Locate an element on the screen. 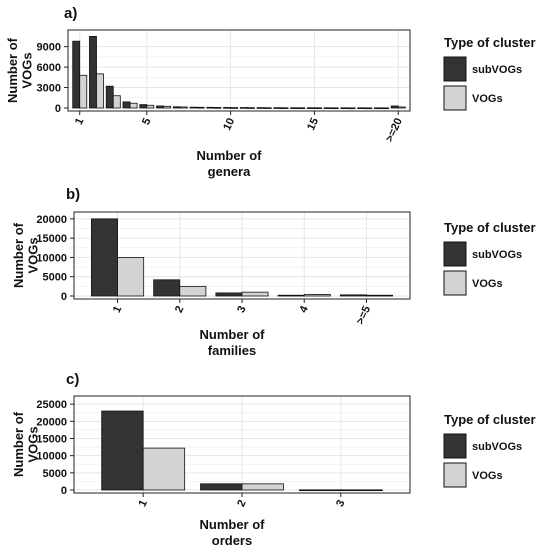 The height and width of the screenshot is (550, 540). x-axis-title-line: orders is located at coordinates (232, 540).